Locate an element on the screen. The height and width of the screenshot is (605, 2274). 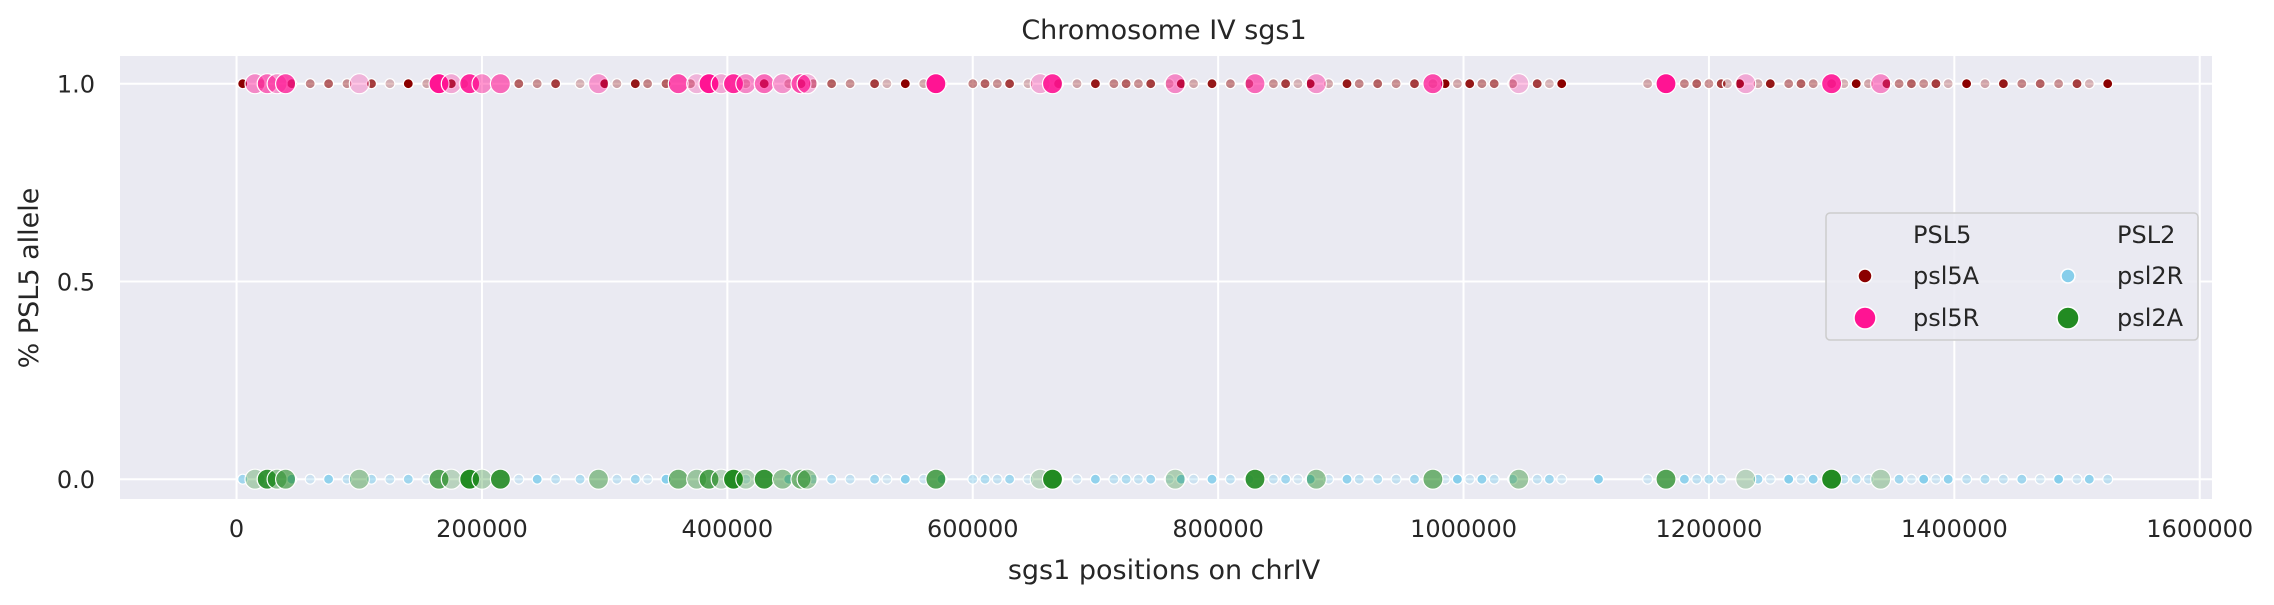
legend-label-psl2r: psl2R is located at coordinates (2150, 276).